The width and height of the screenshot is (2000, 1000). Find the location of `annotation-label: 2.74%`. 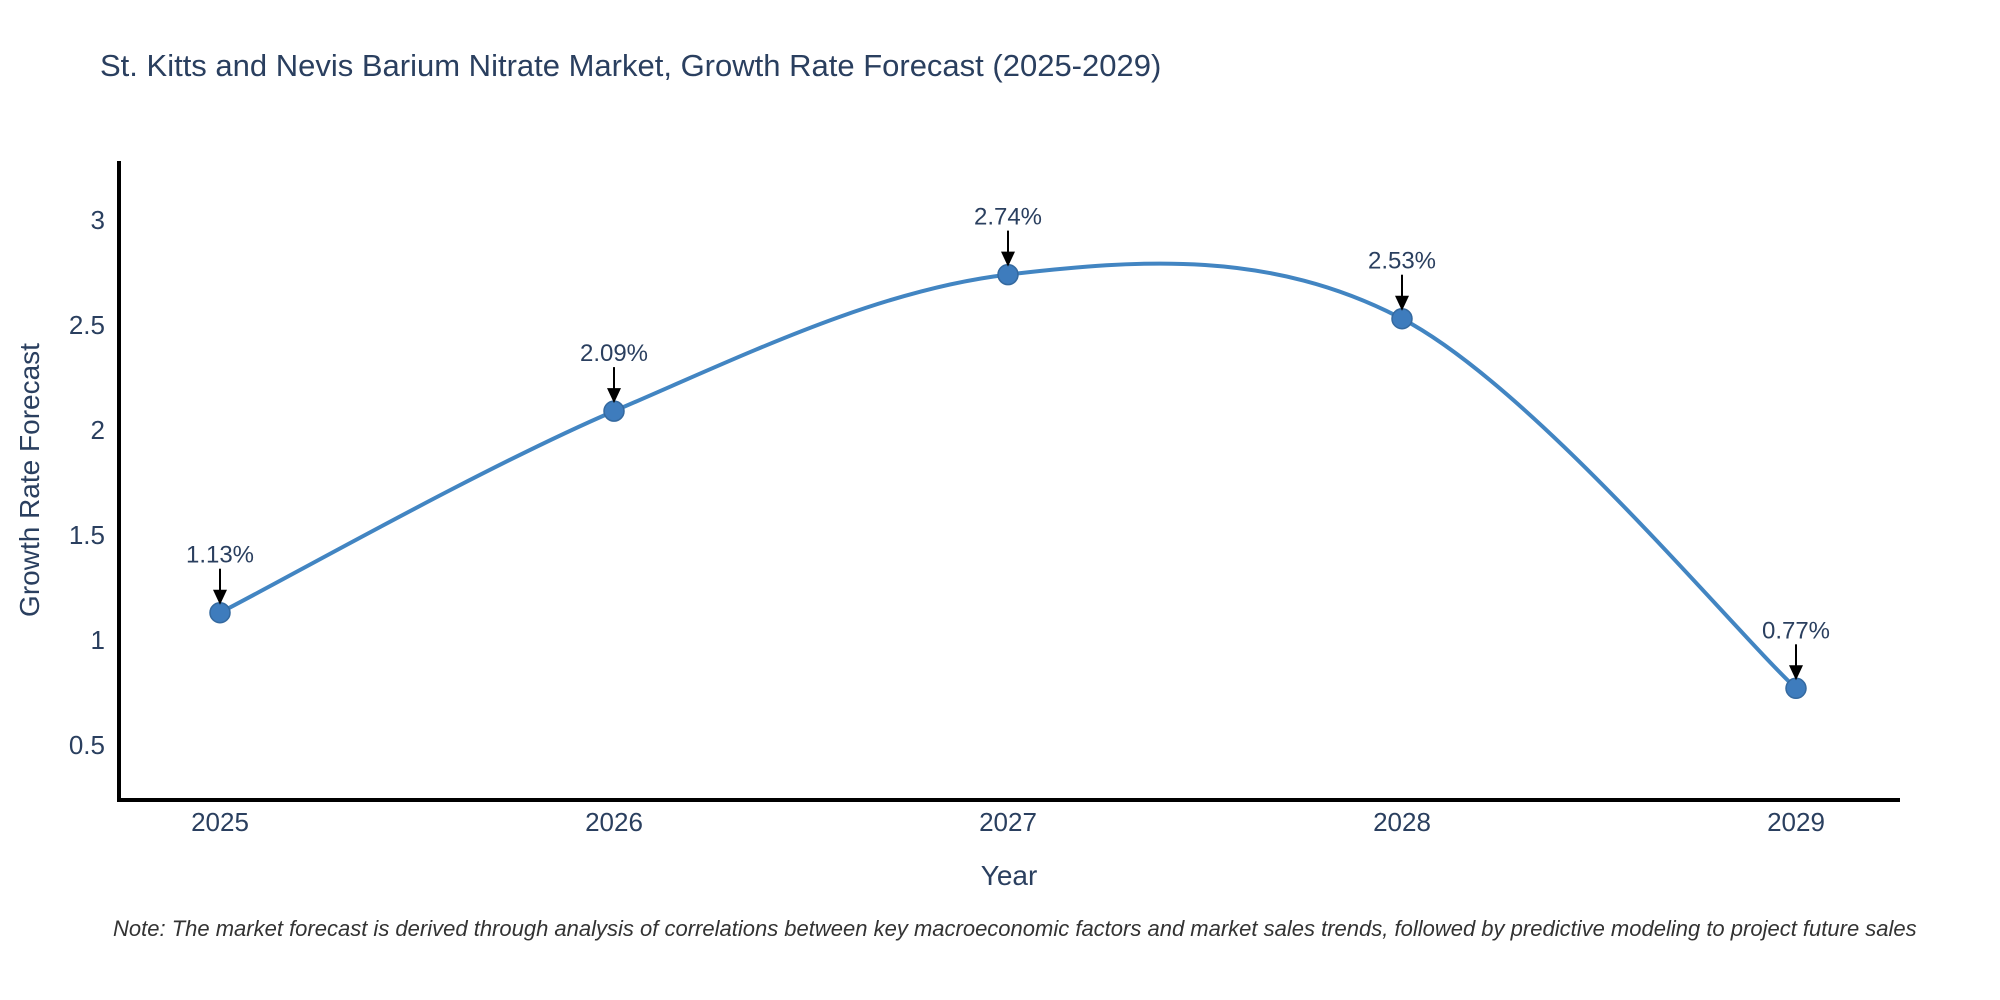

annotation-label: 2.74% is located at coordinates (1008, 217).